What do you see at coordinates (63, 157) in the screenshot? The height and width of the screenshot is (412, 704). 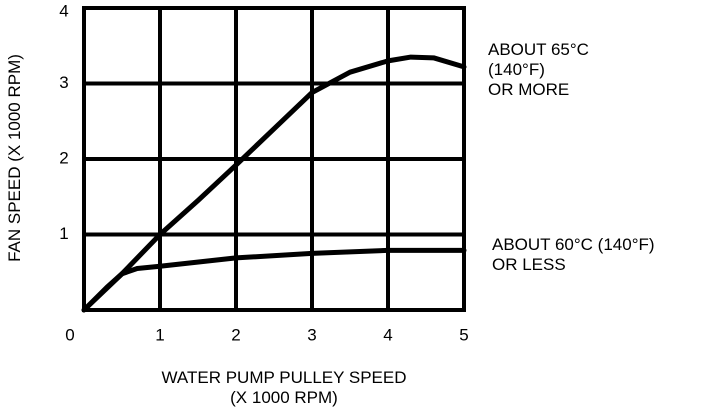 I see `y-tick-label: 2` at bounding box center [63, 157].